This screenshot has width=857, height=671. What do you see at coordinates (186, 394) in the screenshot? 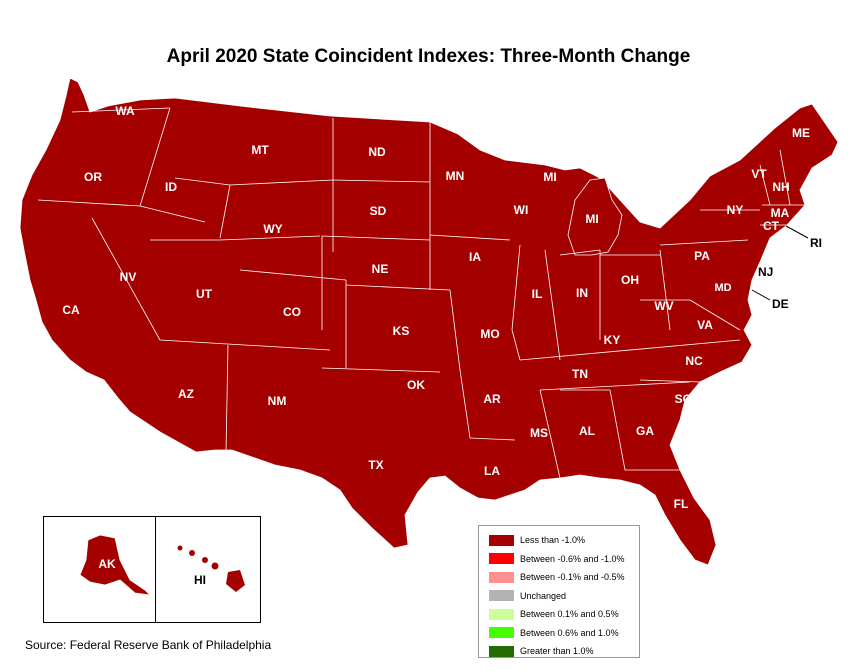
I see `state-label-az: AZ` at bounding box center [186, 394].